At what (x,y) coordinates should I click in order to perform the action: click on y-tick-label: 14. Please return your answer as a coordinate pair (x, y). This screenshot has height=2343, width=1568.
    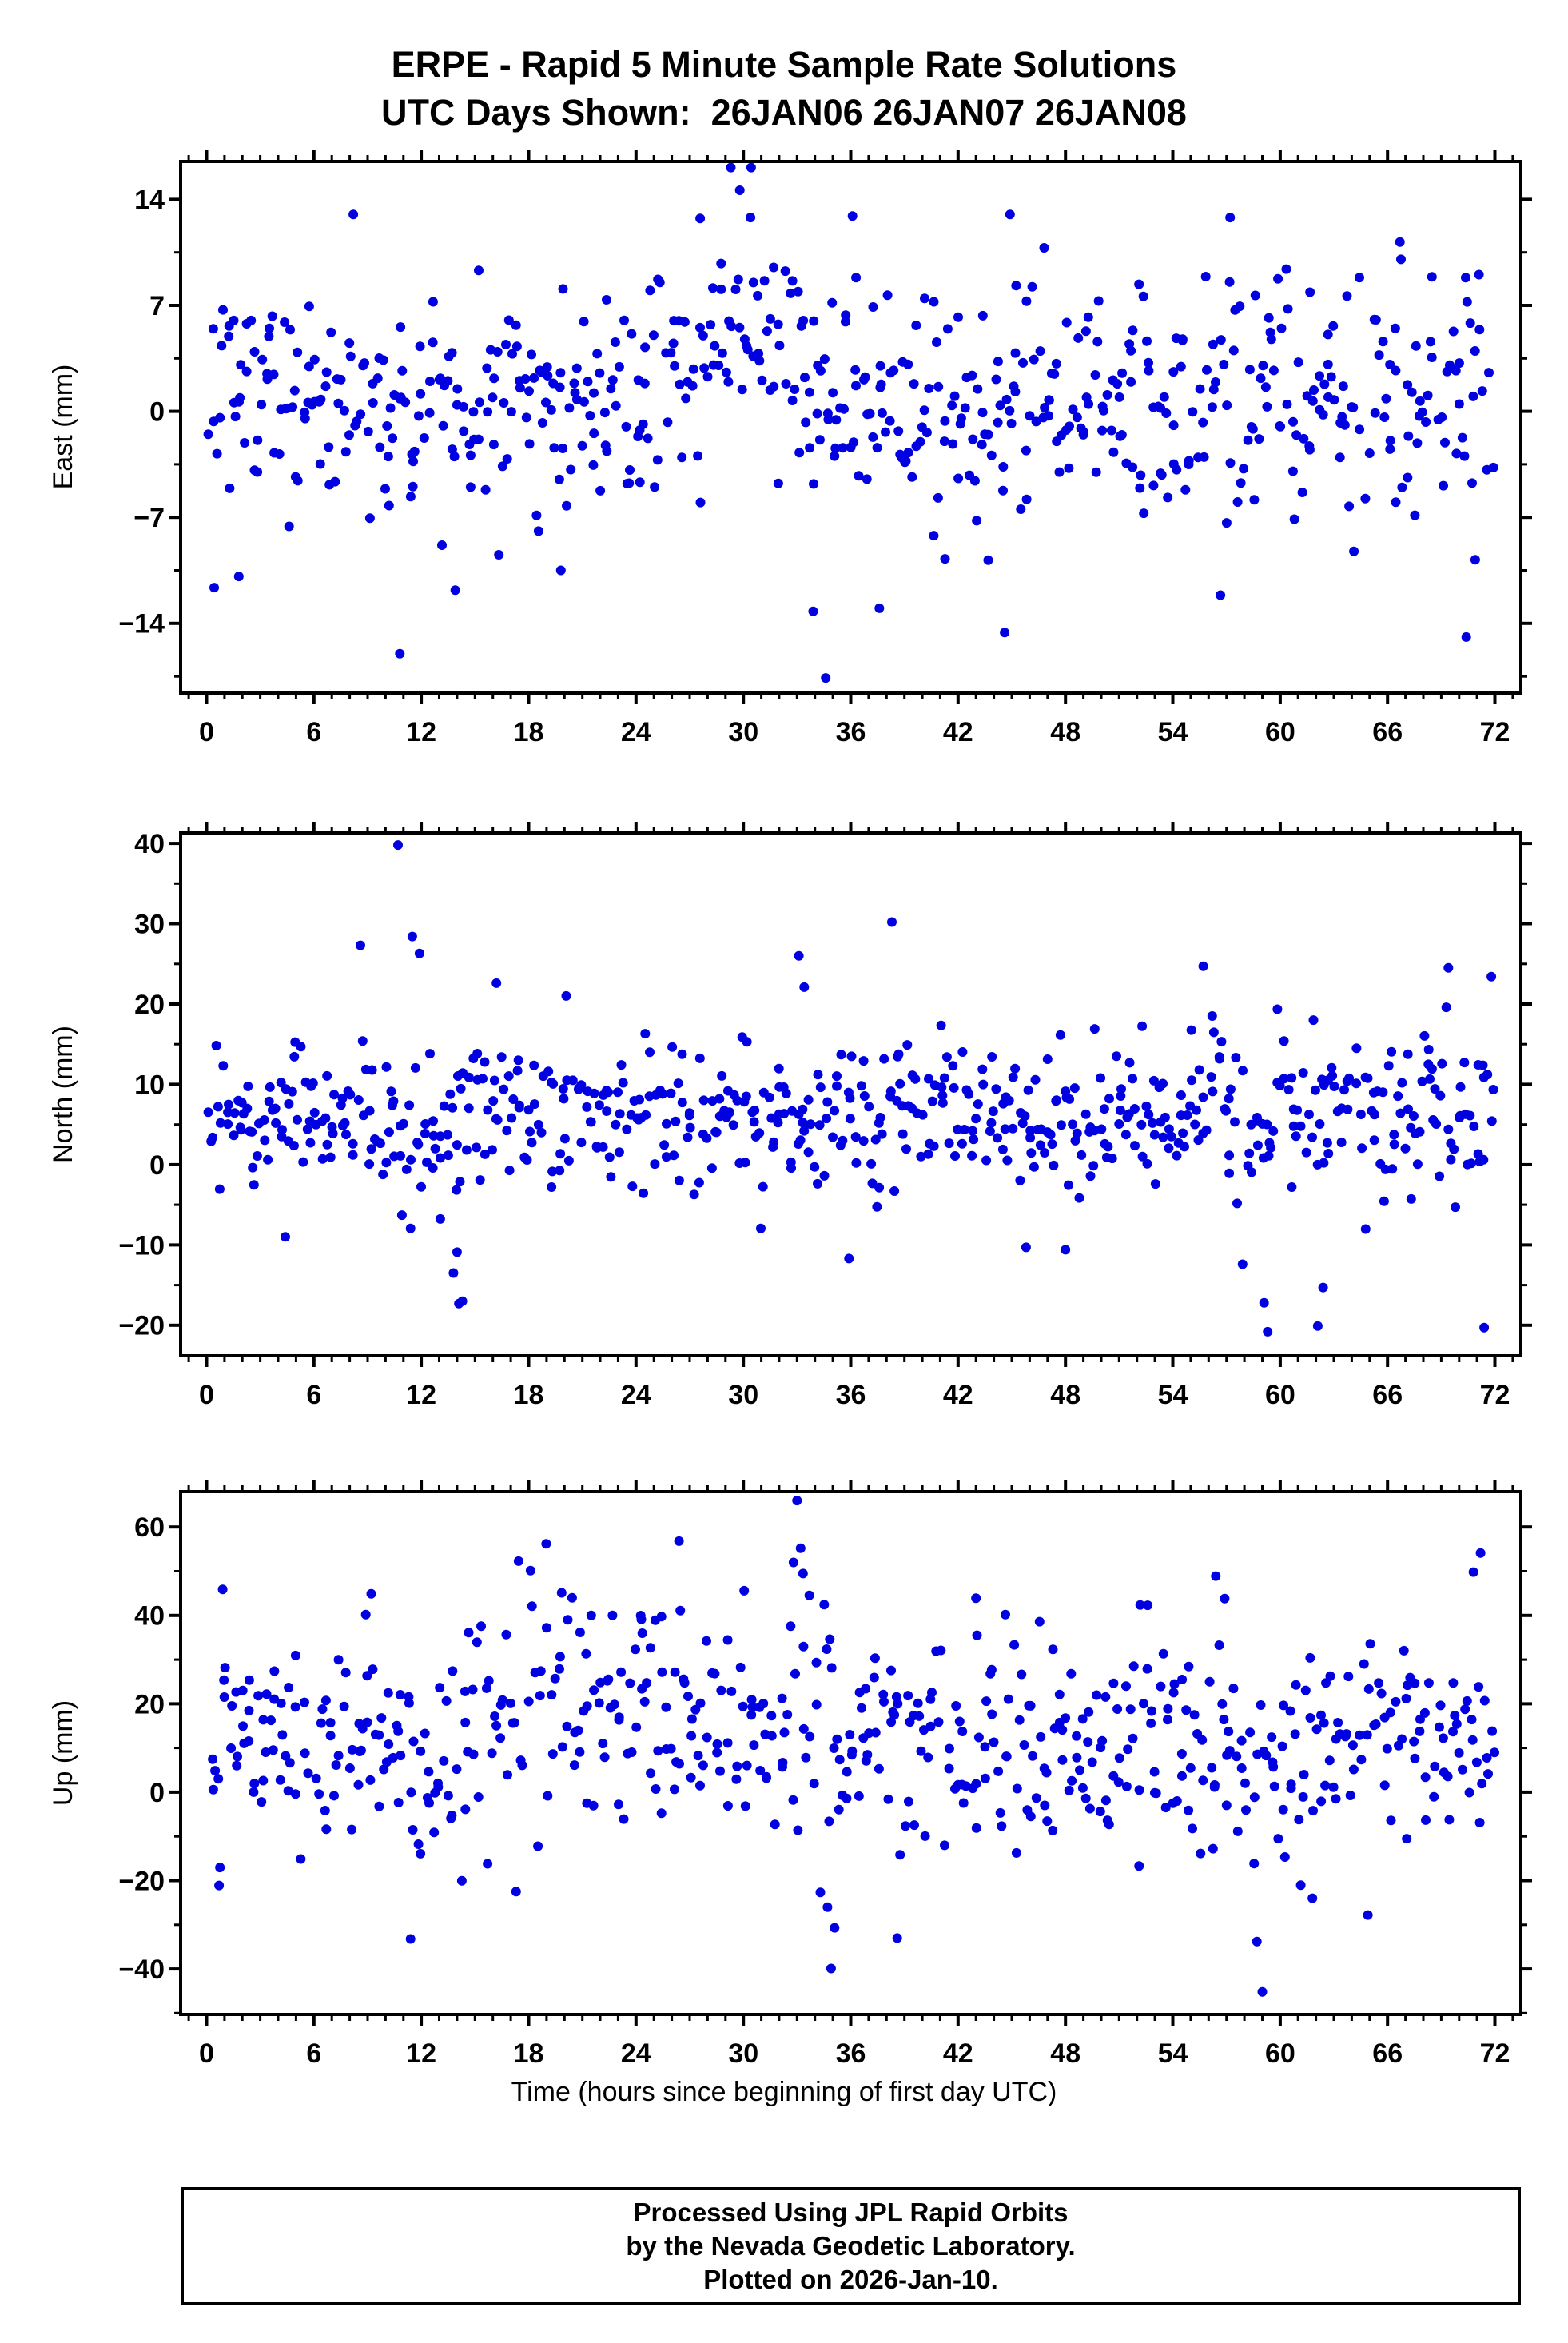
    Looking at the image, I should click on (149, 200).